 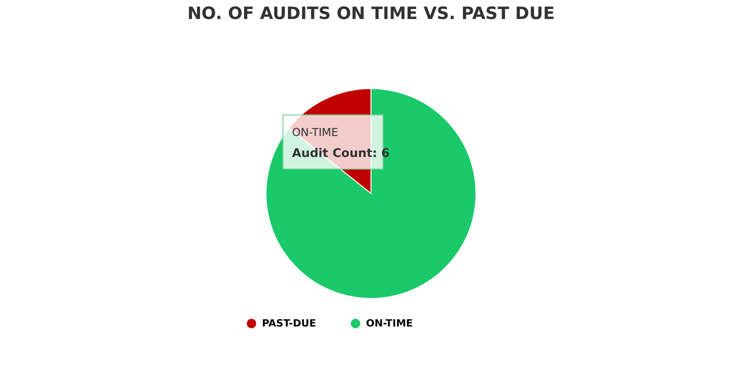 I want to click on legend-label: PAST-DUE, so click(x=289, y=324).